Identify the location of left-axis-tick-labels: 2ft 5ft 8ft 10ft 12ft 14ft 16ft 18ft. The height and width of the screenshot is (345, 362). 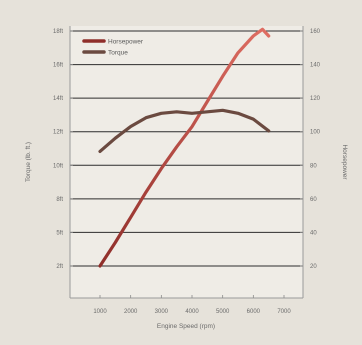
(63, 149).